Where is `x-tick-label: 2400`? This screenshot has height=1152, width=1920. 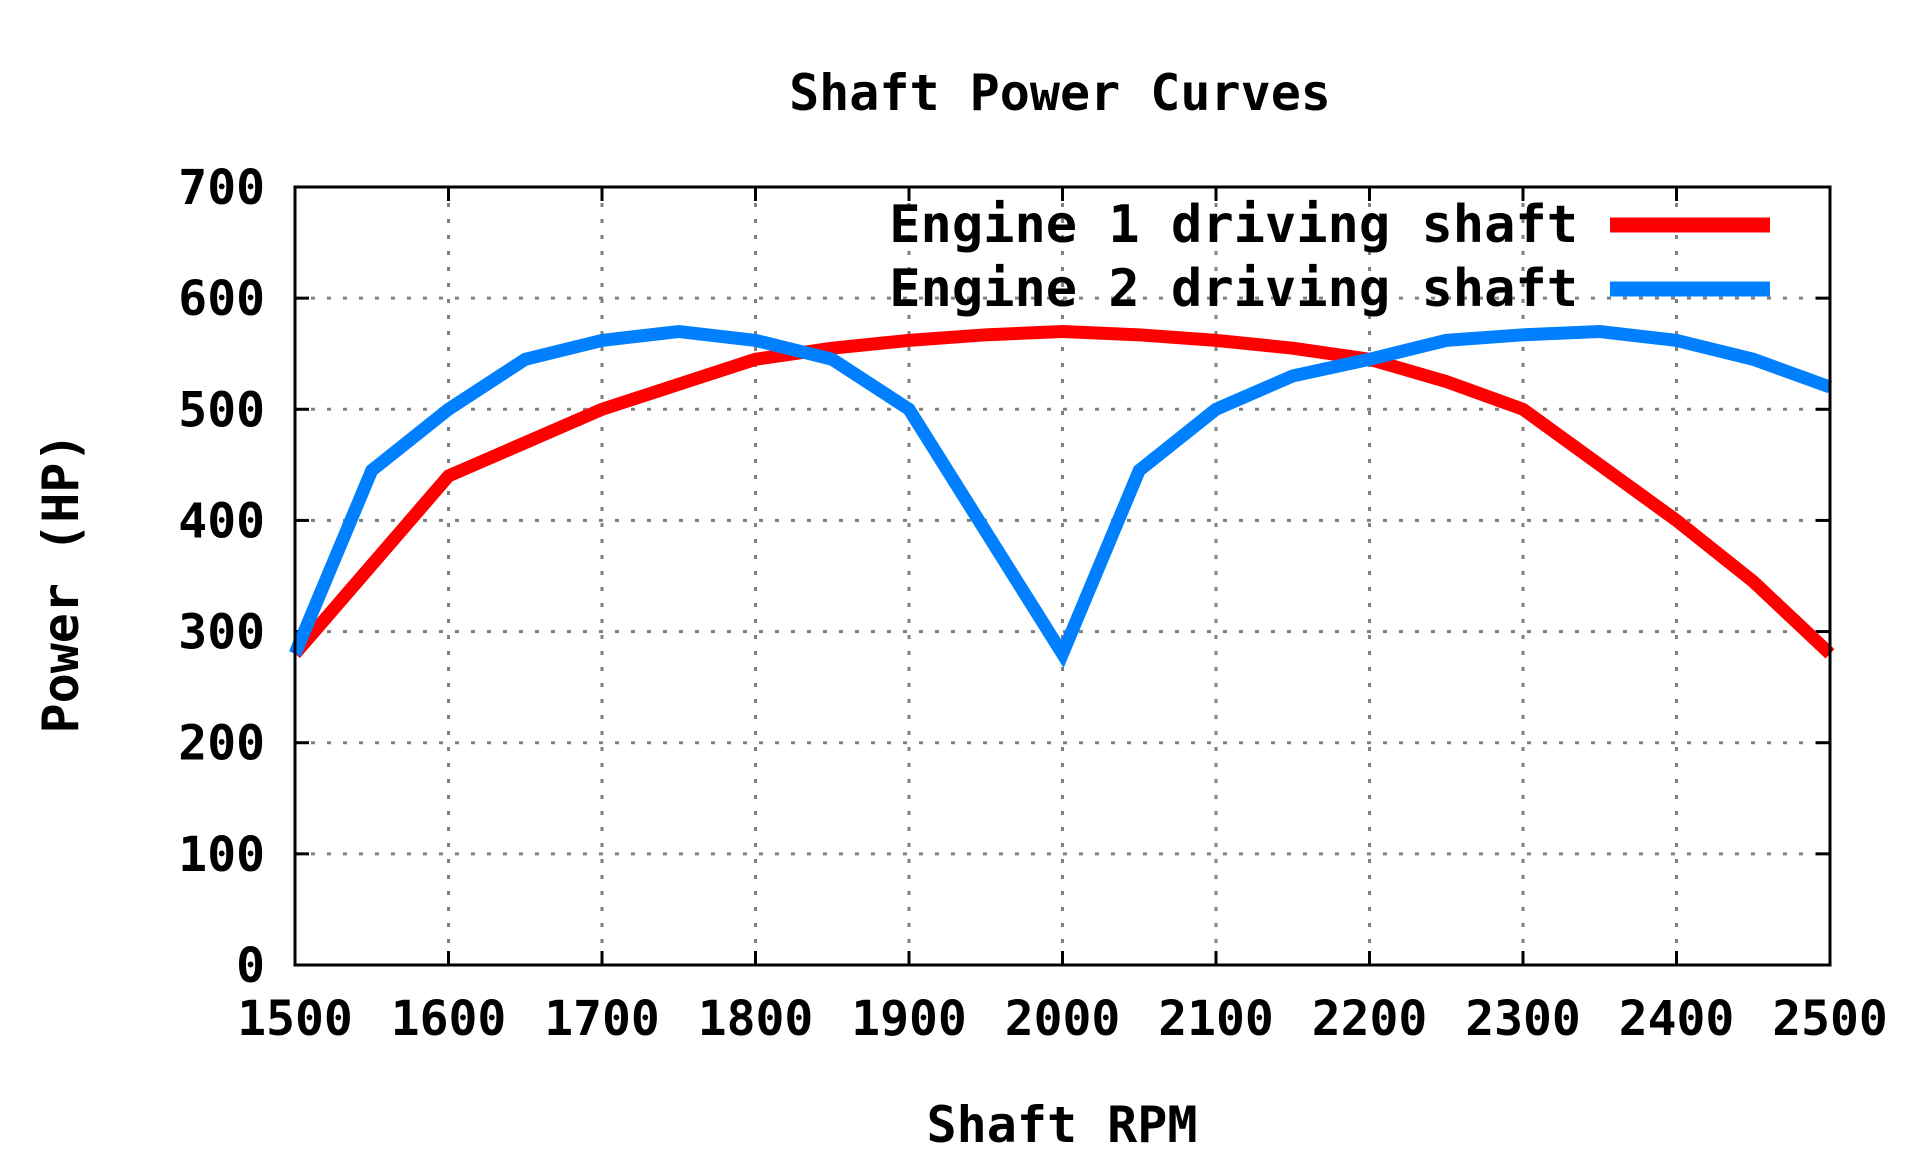
x-tick-label: 2400 is located at coordinates (1677, 1019).